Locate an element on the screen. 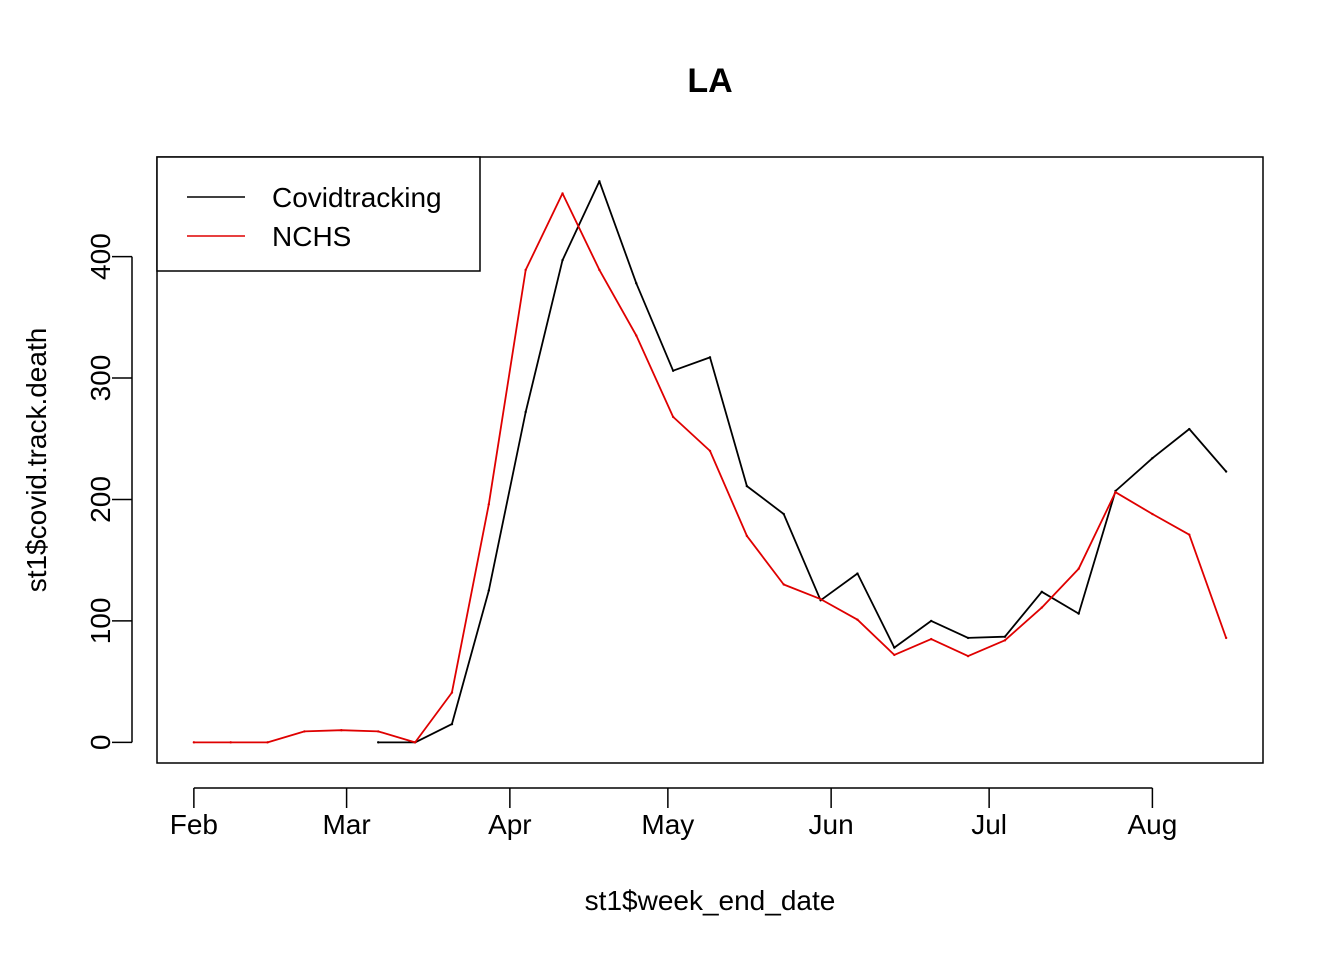 The height and width of the screenshot is (960, 1344). x-axis: Feb Mar Apr May Jun Jul Aug is located at coordinates (673, 813).